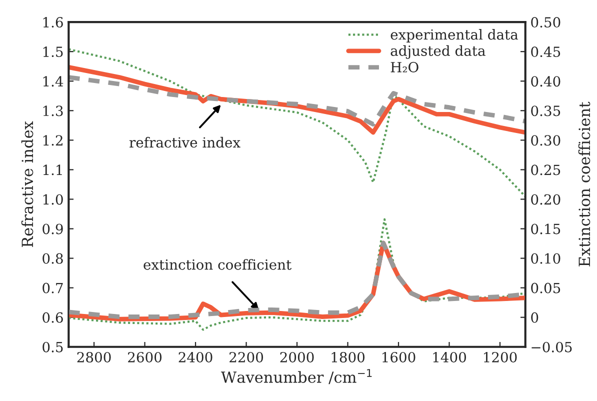 The width and height of the screenshot is (597, 401). Describe the element at coordinates (584, 184) in the screenshot. I see `y2-axis-title: Extinction coefficient` at that location.